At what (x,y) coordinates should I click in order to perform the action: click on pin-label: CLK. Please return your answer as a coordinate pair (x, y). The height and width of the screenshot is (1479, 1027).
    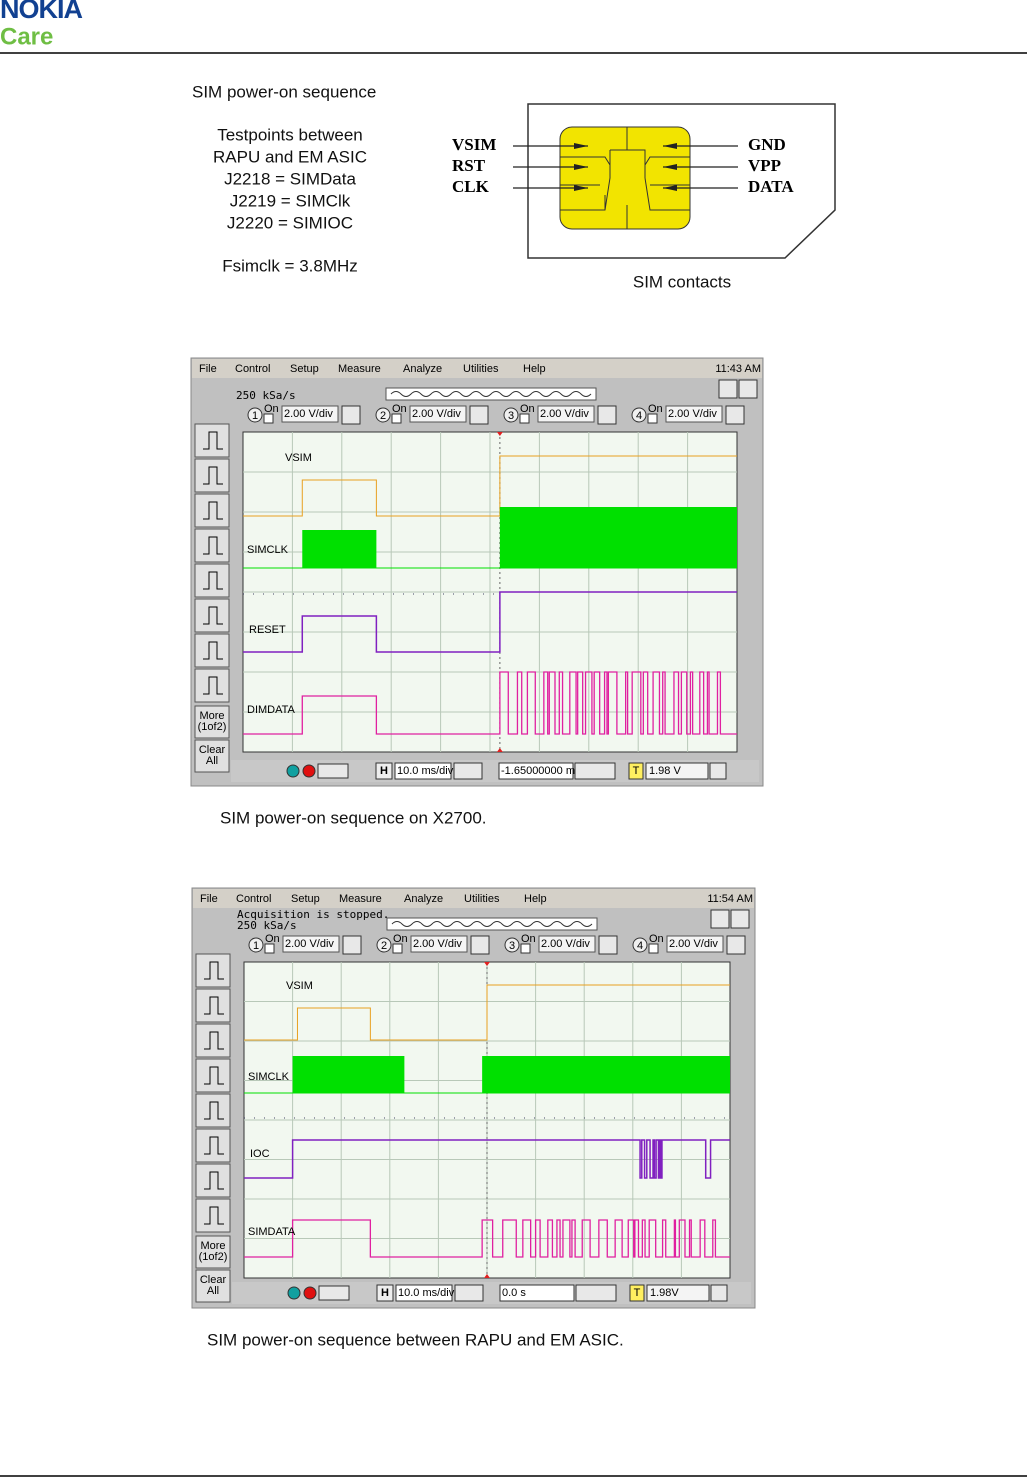
    Looking at the image, I should click on (471, 186).